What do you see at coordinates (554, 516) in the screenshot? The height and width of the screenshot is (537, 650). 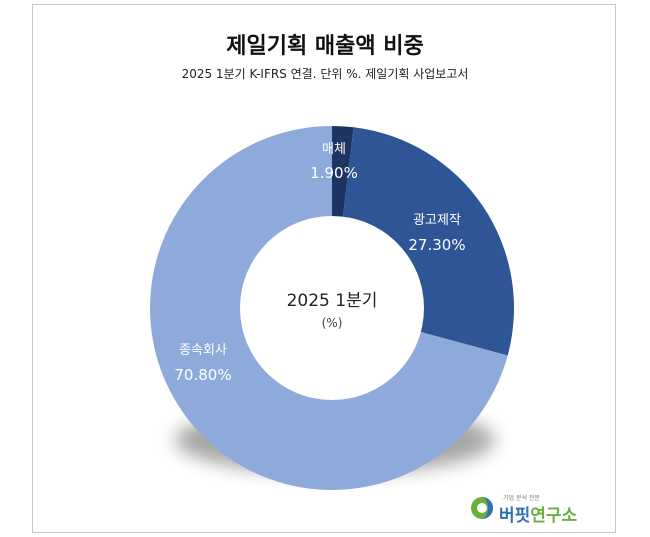 I see `brand-name-part2: 연구소` at bounding box center [554, 516].